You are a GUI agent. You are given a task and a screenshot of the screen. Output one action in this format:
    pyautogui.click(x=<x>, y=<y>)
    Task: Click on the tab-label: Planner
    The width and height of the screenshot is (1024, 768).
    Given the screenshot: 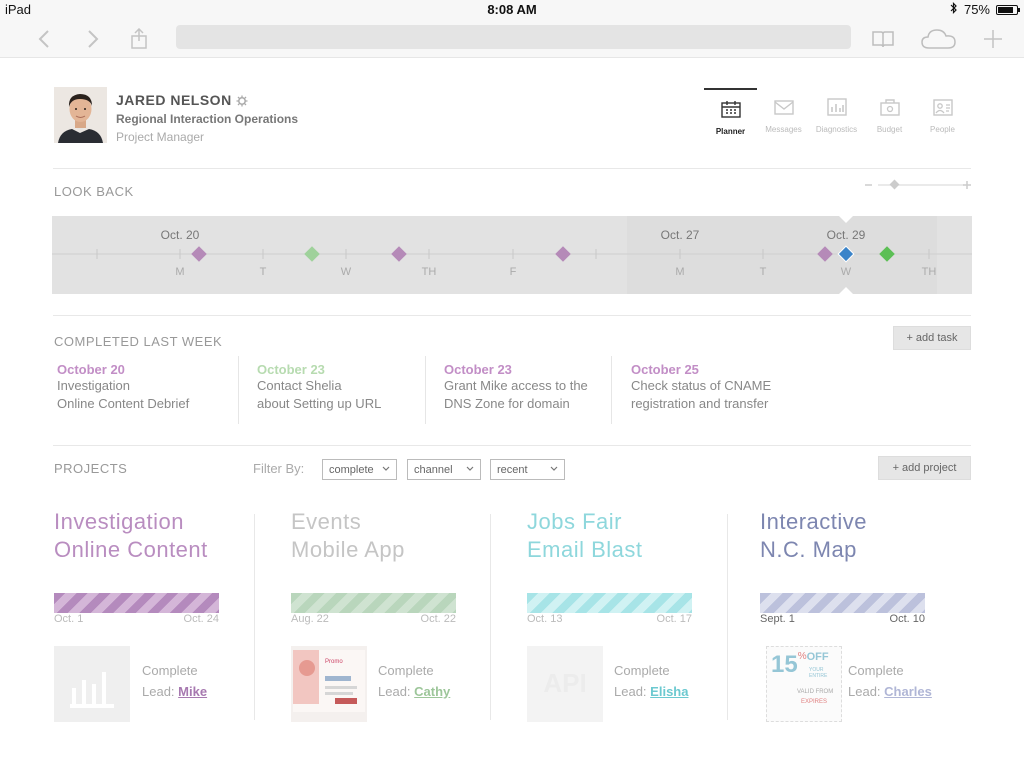 What is the action you would take?
    pyautogui.click(x=730, y=131)
    